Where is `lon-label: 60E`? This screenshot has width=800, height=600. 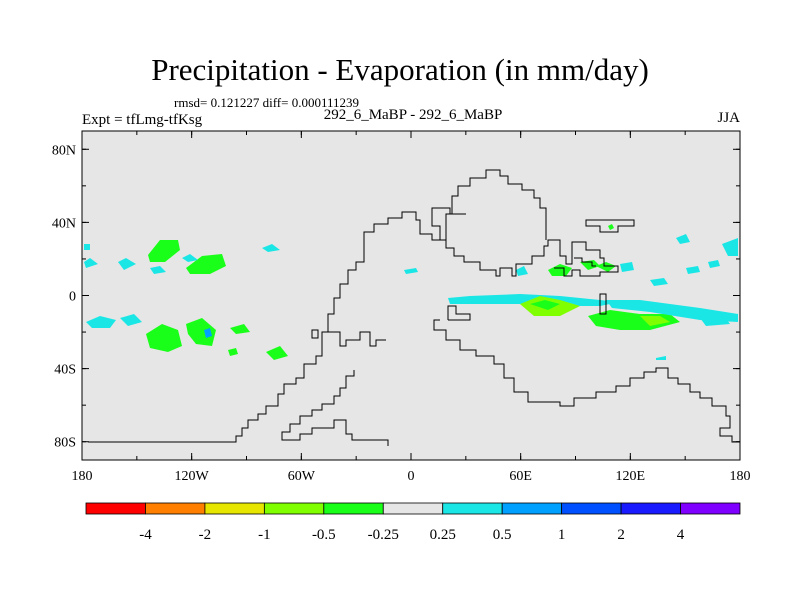 lon-label: 60E is located at coordinates (520, 476).